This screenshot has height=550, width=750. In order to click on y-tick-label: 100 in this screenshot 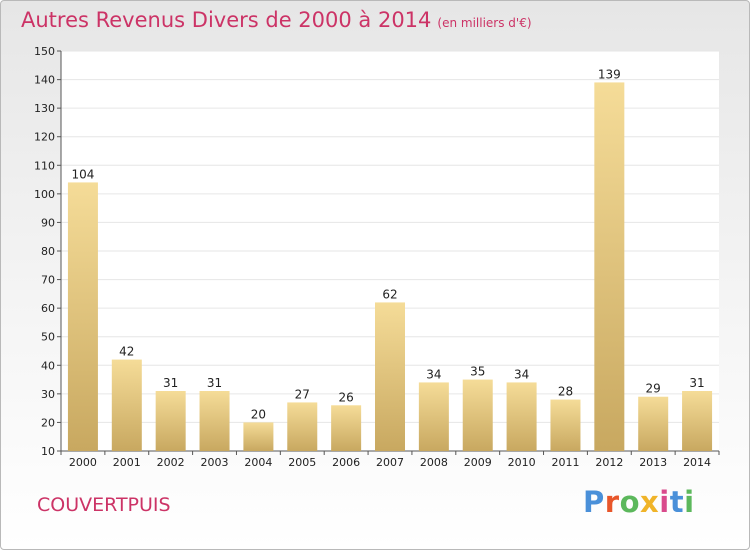, I will do `click(44, 194)`.